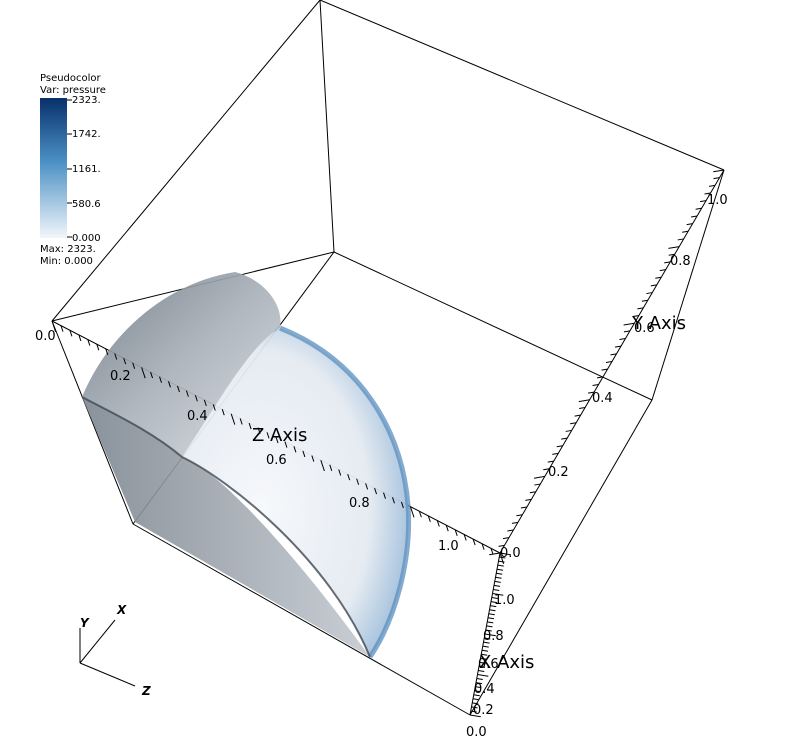  What do you see at coordinates (483, 710) in the screenshot?
I see `x-tick-label: 0.2` at bounding box center [483, 710].